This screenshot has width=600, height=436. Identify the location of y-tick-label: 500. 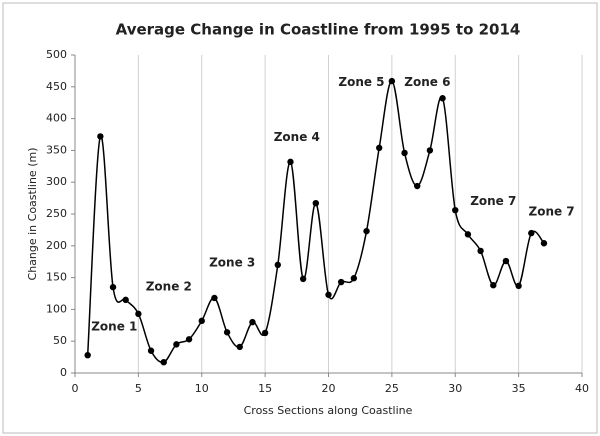
(56, 54).